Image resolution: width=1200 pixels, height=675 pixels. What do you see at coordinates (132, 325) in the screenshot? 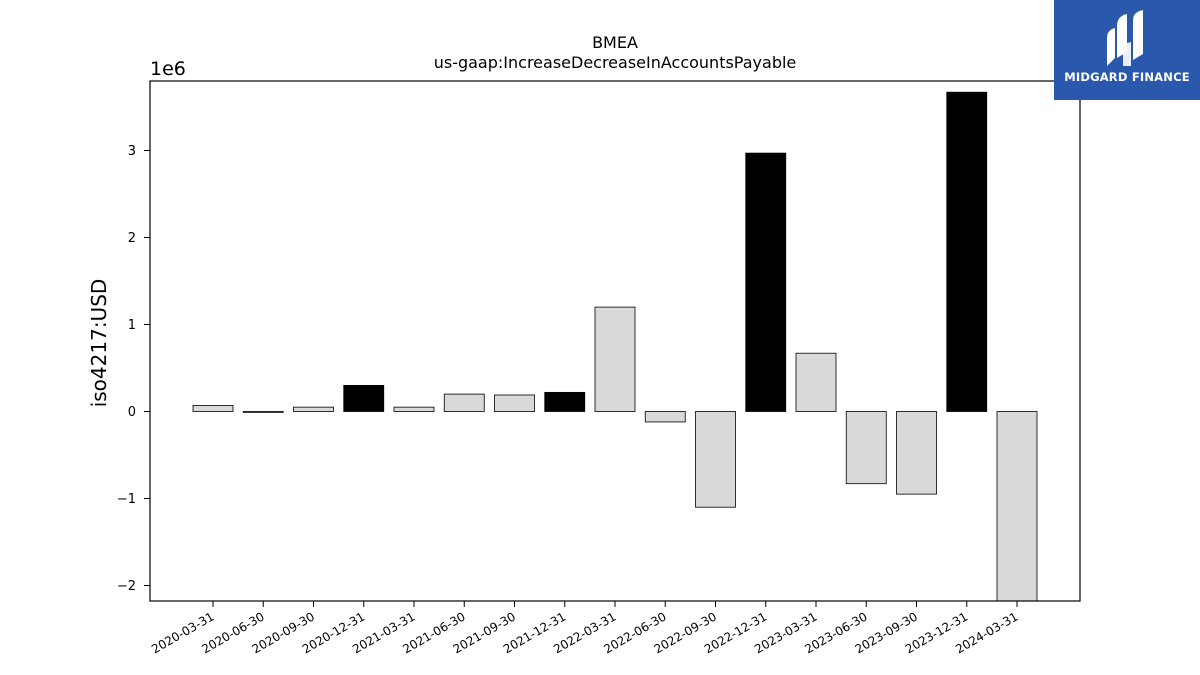
I see `y-tick-label: 1` at bounding box center [132, 325].